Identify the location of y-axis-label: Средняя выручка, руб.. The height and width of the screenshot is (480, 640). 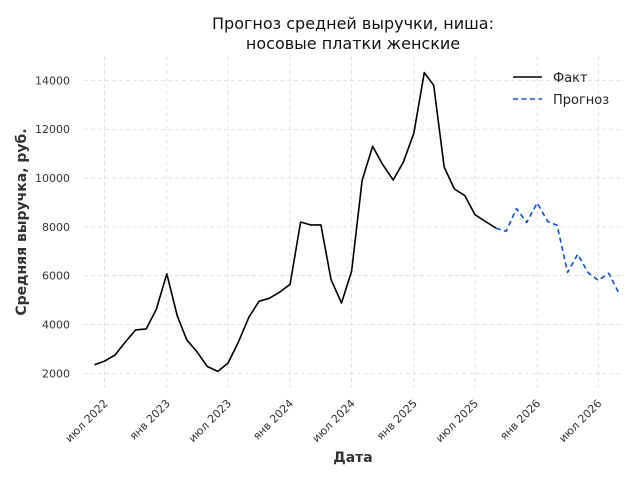
(22, 221).